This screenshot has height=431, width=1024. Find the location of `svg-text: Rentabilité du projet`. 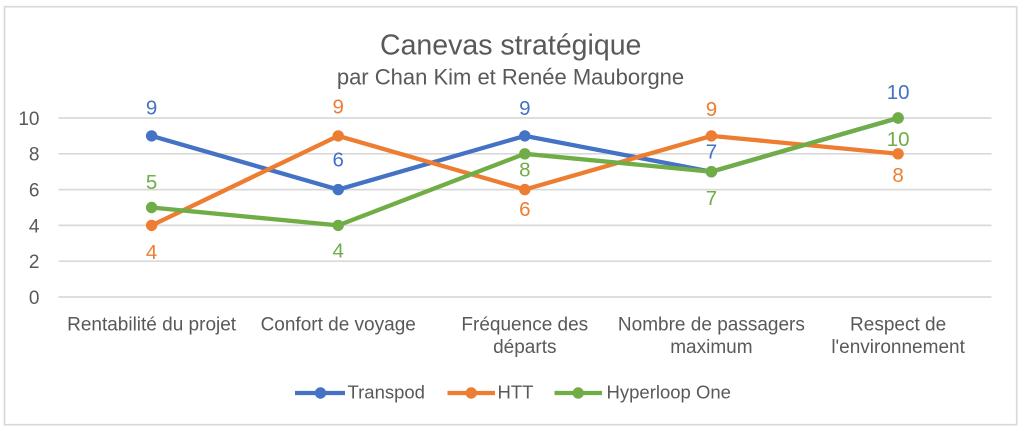

svg-text: Rentabilité du projet is located at coordinates (152, 325).